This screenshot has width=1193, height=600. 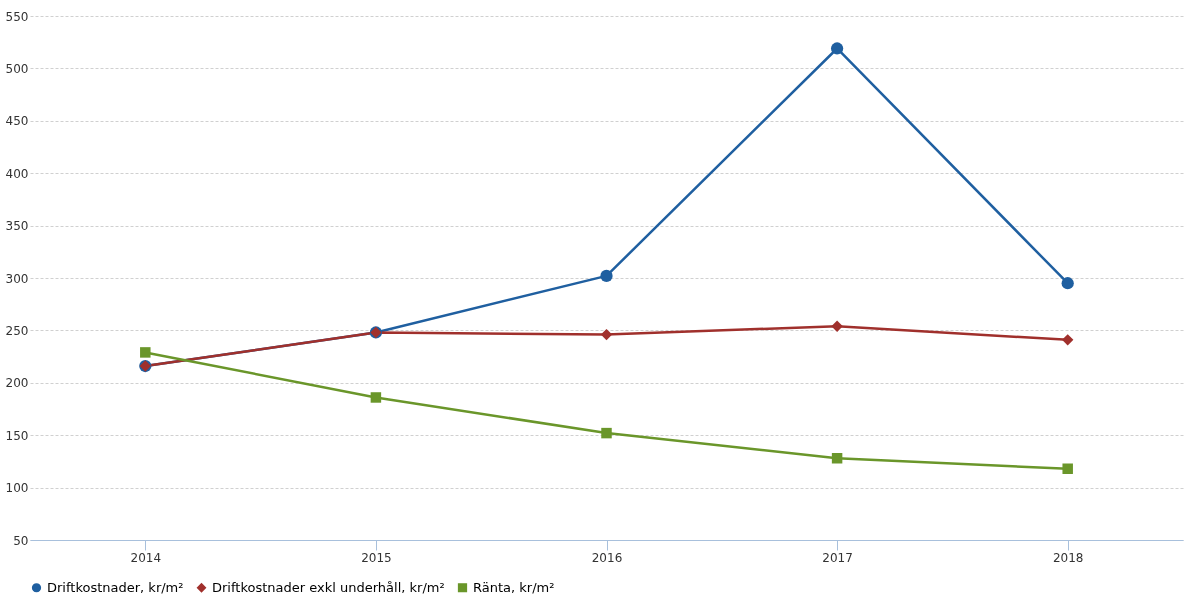 I want to click on y-tick-label: 300, so click(x=17, y=278).